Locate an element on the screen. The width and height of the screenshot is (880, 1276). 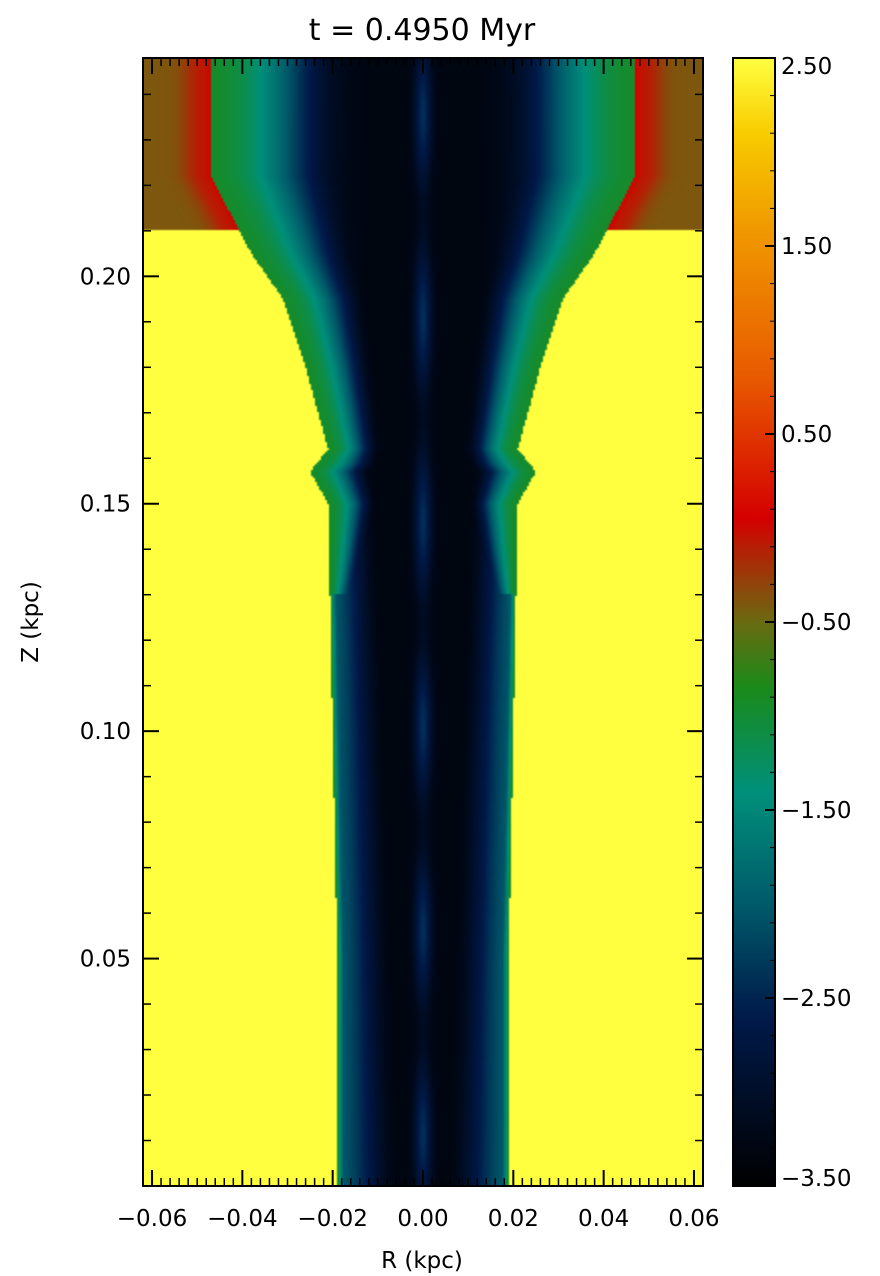
colorbar-tick-label-4: −1.50 is located at coordinates (816, 811).